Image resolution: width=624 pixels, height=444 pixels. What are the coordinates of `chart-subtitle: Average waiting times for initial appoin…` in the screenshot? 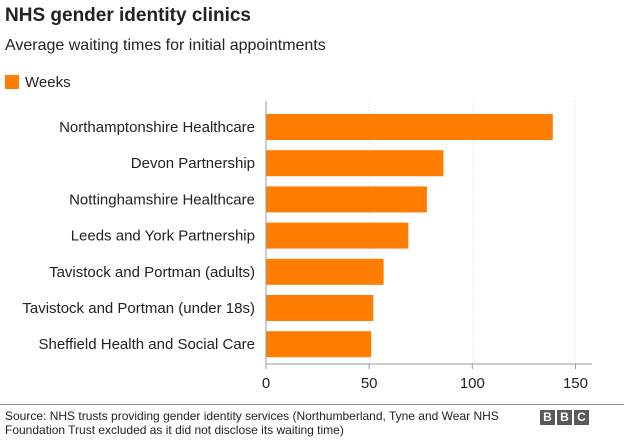 It's located at (165, 45).